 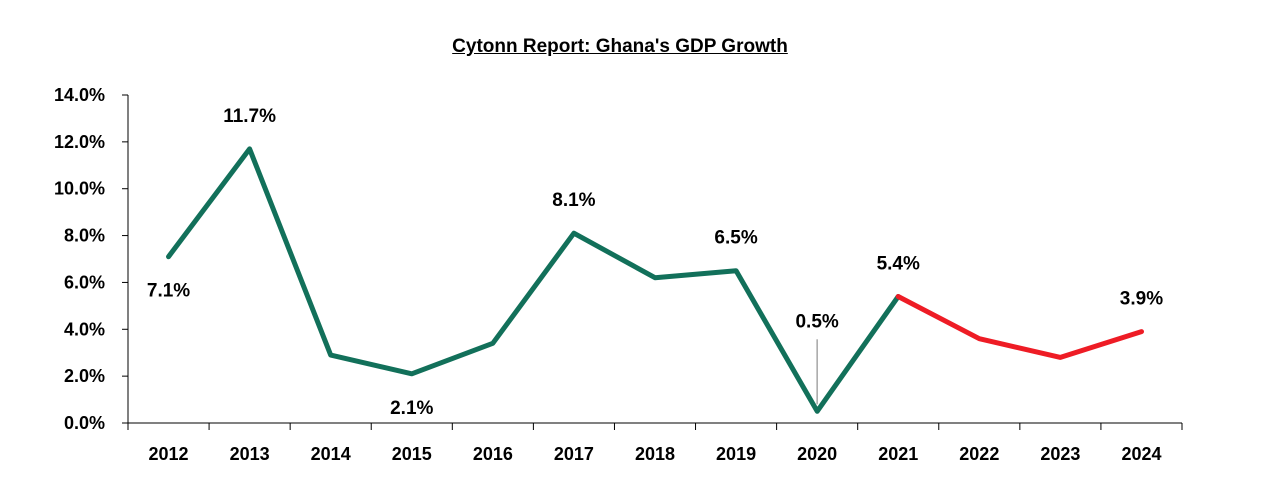 What do you see at coordinates (736, 454) in the screenshot?
I see `x-tick-label: 2019` at bounding box center [736, 454].